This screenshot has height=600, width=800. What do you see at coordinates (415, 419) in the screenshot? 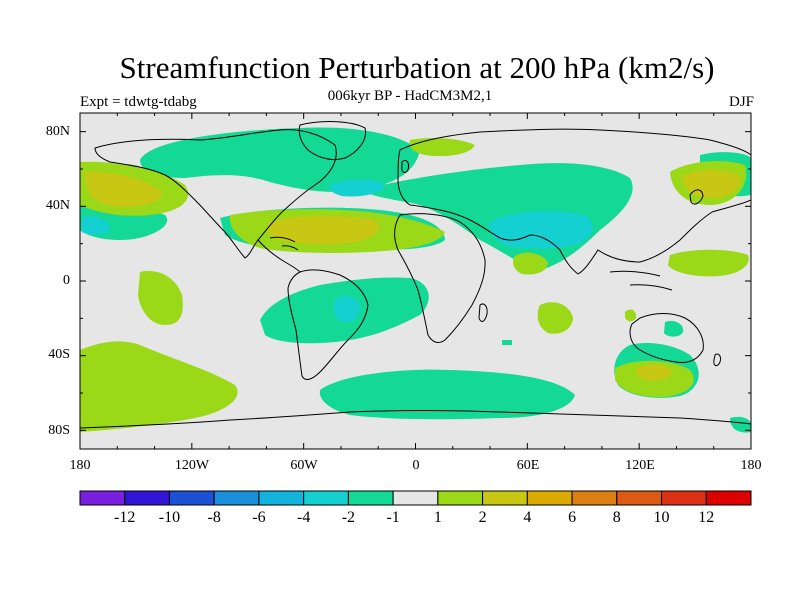
I see `coast-antarctica` at bounding box center [415, 419].